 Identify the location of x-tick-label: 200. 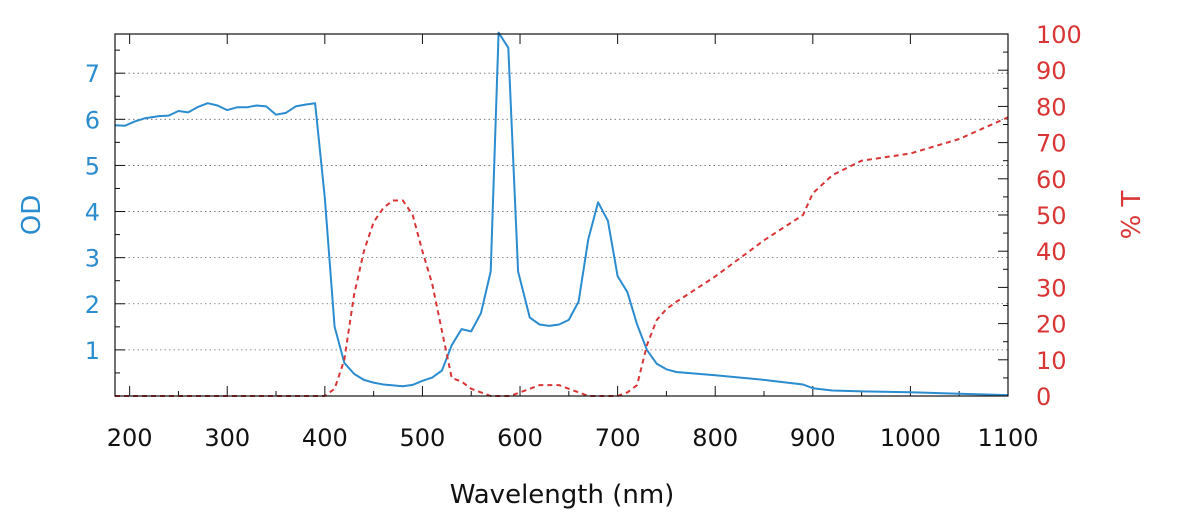
(130, 438).